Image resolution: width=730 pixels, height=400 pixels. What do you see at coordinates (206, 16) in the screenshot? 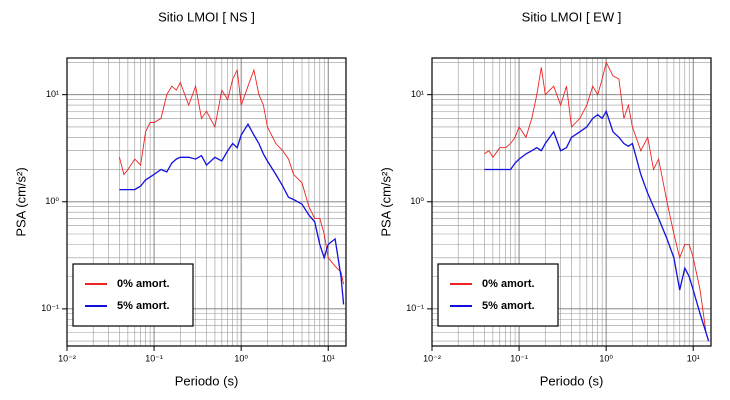
I see `chart-title: Sitio LMOI [ NS ]` at bounding box center [206, 16].